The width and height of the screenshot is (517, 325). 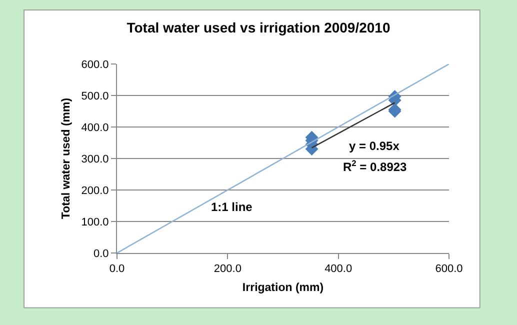 What do you see at coordinates (449, 269) in the screenshot?
I see `x-tick-label: 600.0` at bounding box center [449, 269].